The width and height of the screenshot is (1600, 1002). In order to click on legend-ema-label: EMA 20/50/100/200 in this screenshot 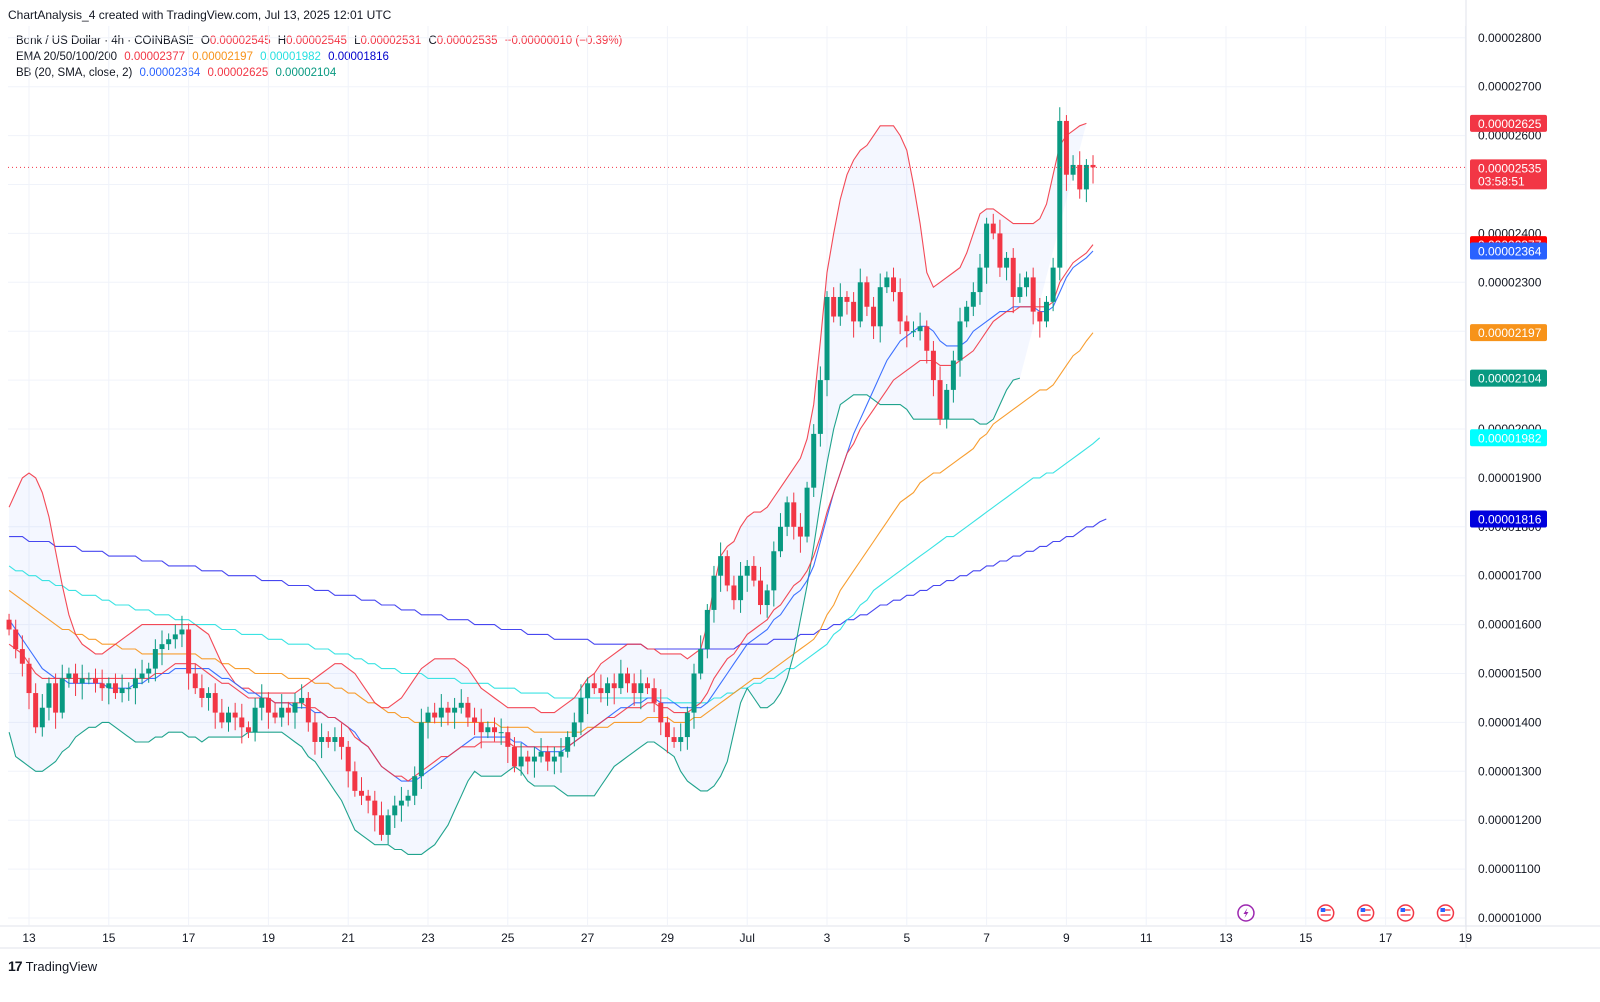, I will do `click(67, 57)`.